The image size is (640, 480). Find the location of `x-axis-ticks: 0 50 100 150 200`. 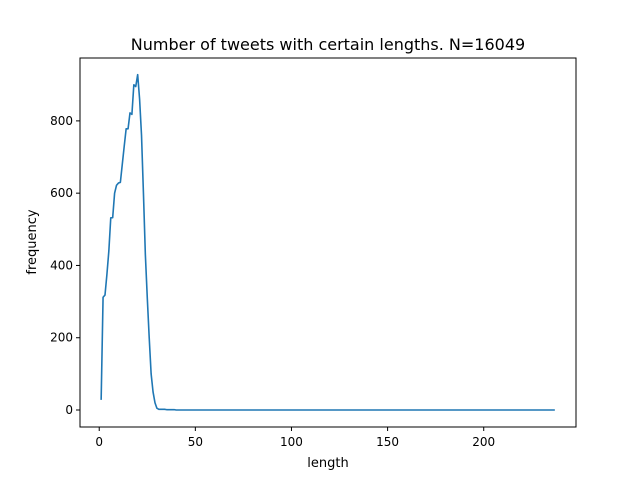

x-axis-ticks: 0 50 100 150 200 is located at coordinates (295, 438).